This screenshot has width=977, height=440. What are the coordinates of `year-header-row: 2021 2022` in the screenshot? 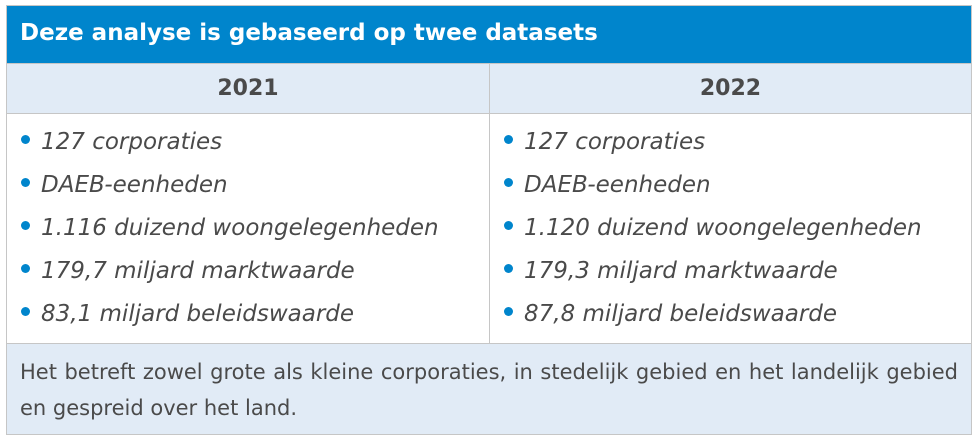 It's located at (489, 88).